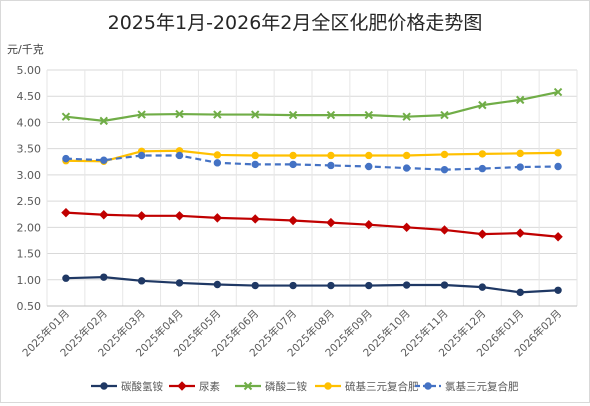  What do you see at coordinates (209, 386) in the screenshot?
I see `legend-label: 尿素` at bounding box center [209, 386].